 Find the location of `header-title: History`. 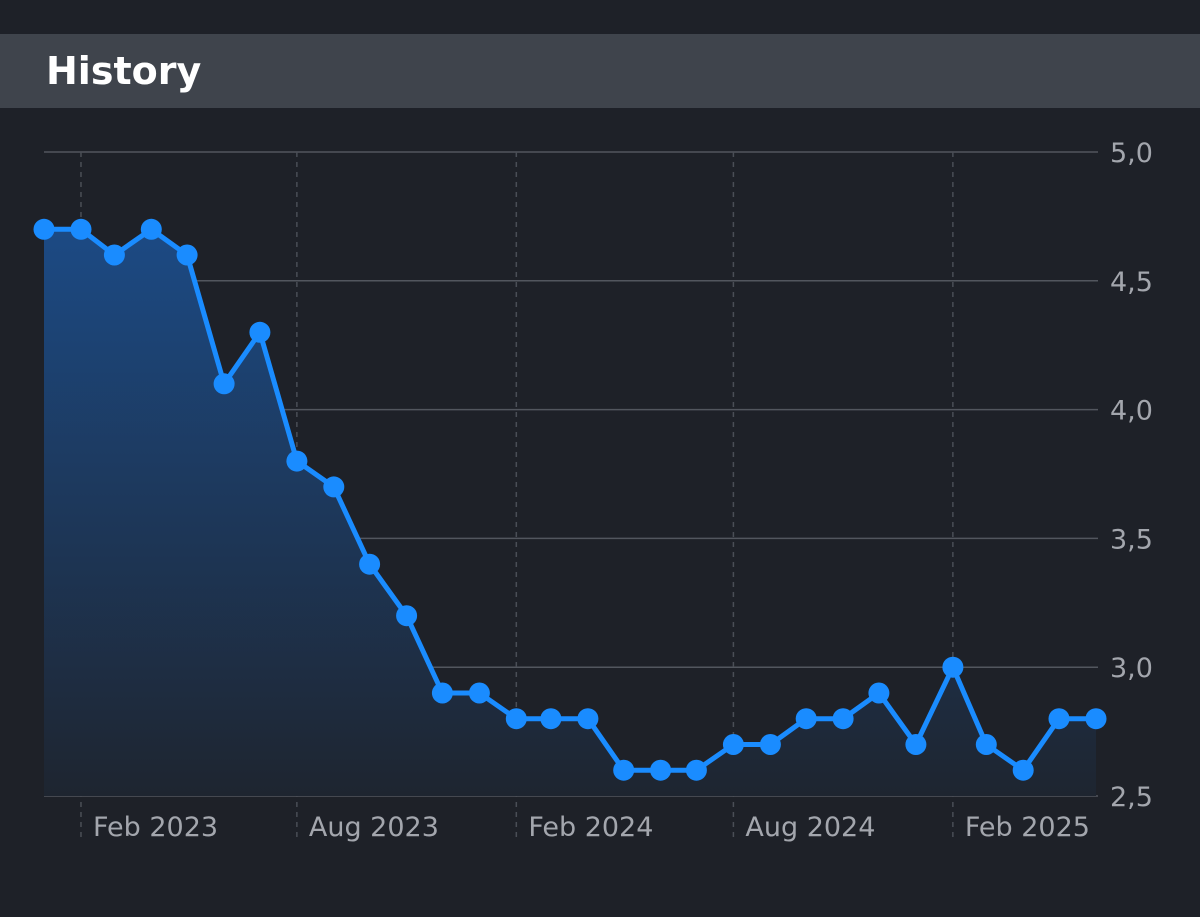

header-title: History is located at coordinates (124, 71).